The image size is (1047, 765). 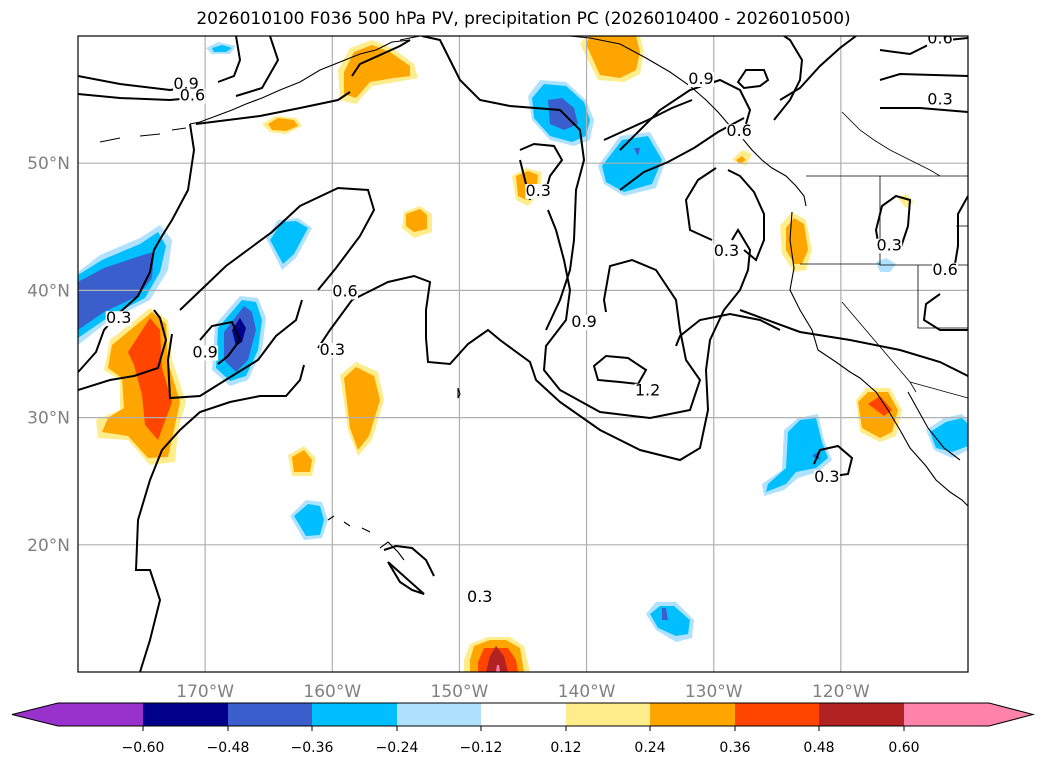 I want to click on longitude-tick-label: 160°W, so click(x=332, y=692).